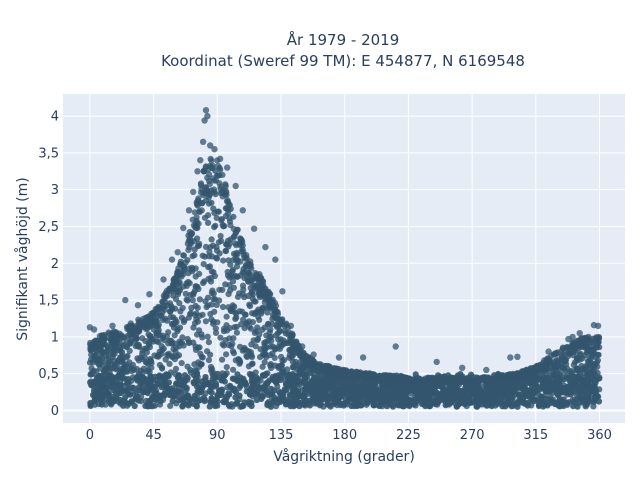 The width and height of the screenshot is (640, 480). What do you see at coordinates (217, 435) in the screenshot?
I see `x-tick-label: 90` at bounding box center [217, 435].